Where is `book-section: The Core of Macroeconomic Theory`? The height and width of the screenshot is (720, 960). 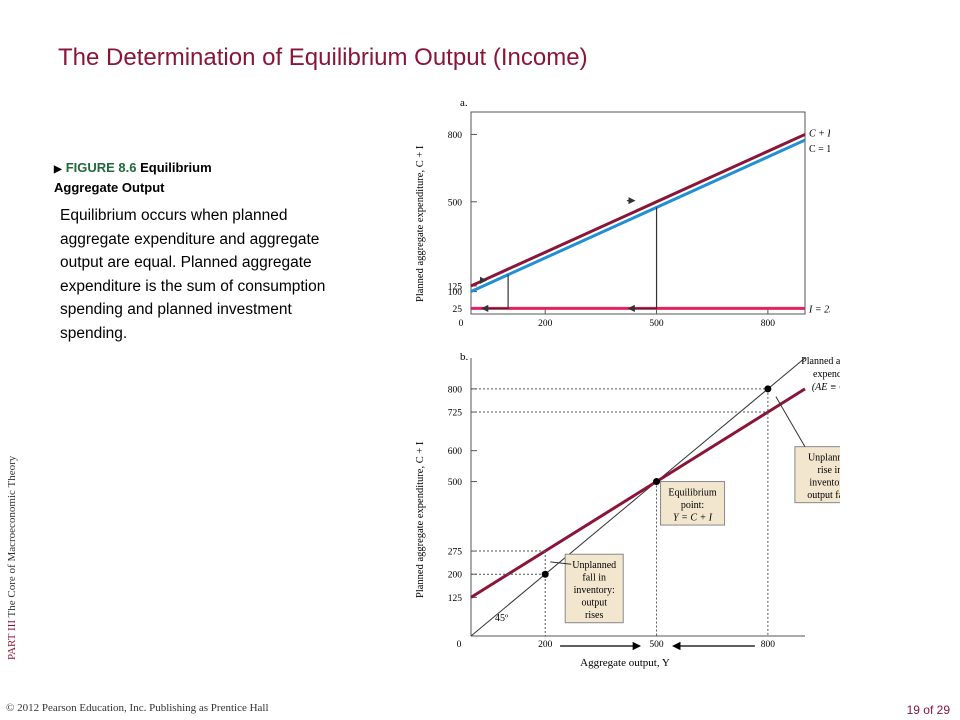
book-section: The Core of Macroeconomic Theory is located at coordinates (12, 536).